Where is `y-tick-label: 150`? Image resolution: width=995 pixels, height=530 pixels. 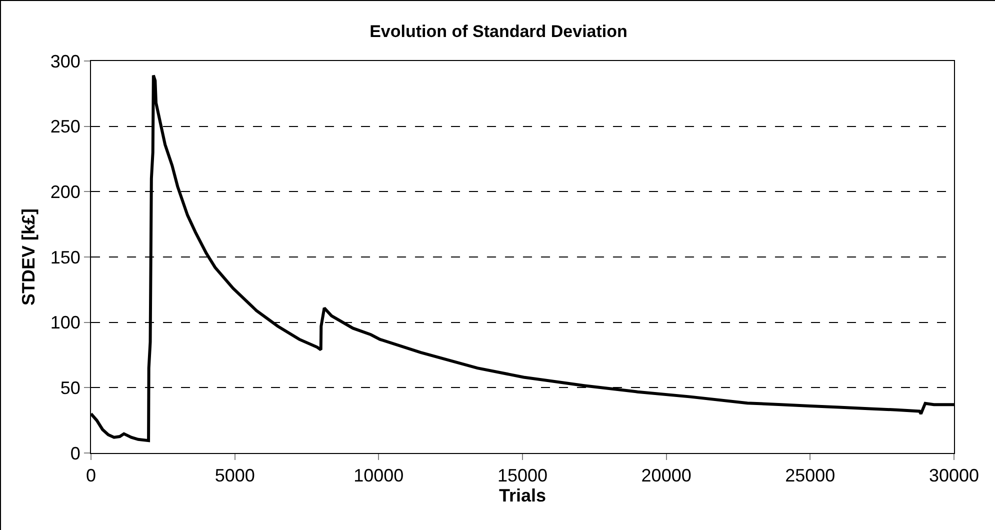 y-tick-label: 150 is located at coordinates (65, 257).